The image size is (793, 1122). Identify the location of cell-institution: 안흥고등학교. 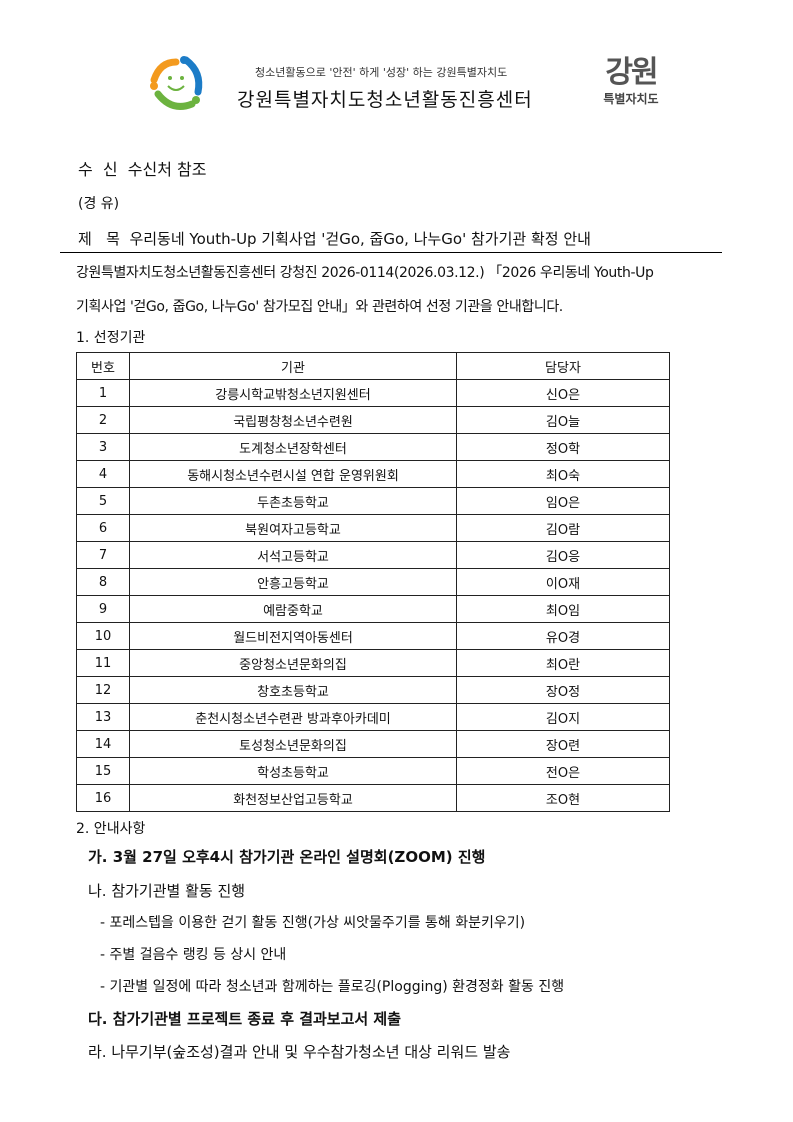
(293, 582).